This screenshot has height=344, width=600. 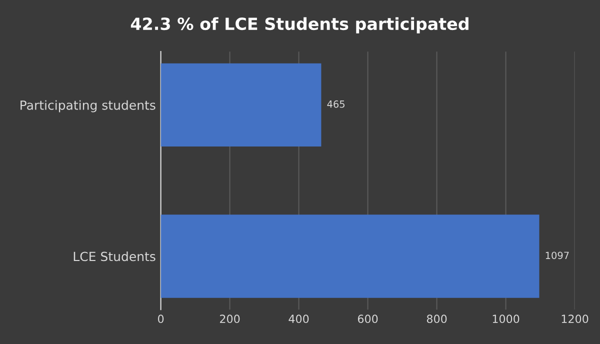 I want to click on data-label: 1097, so click(x=557, y=256).